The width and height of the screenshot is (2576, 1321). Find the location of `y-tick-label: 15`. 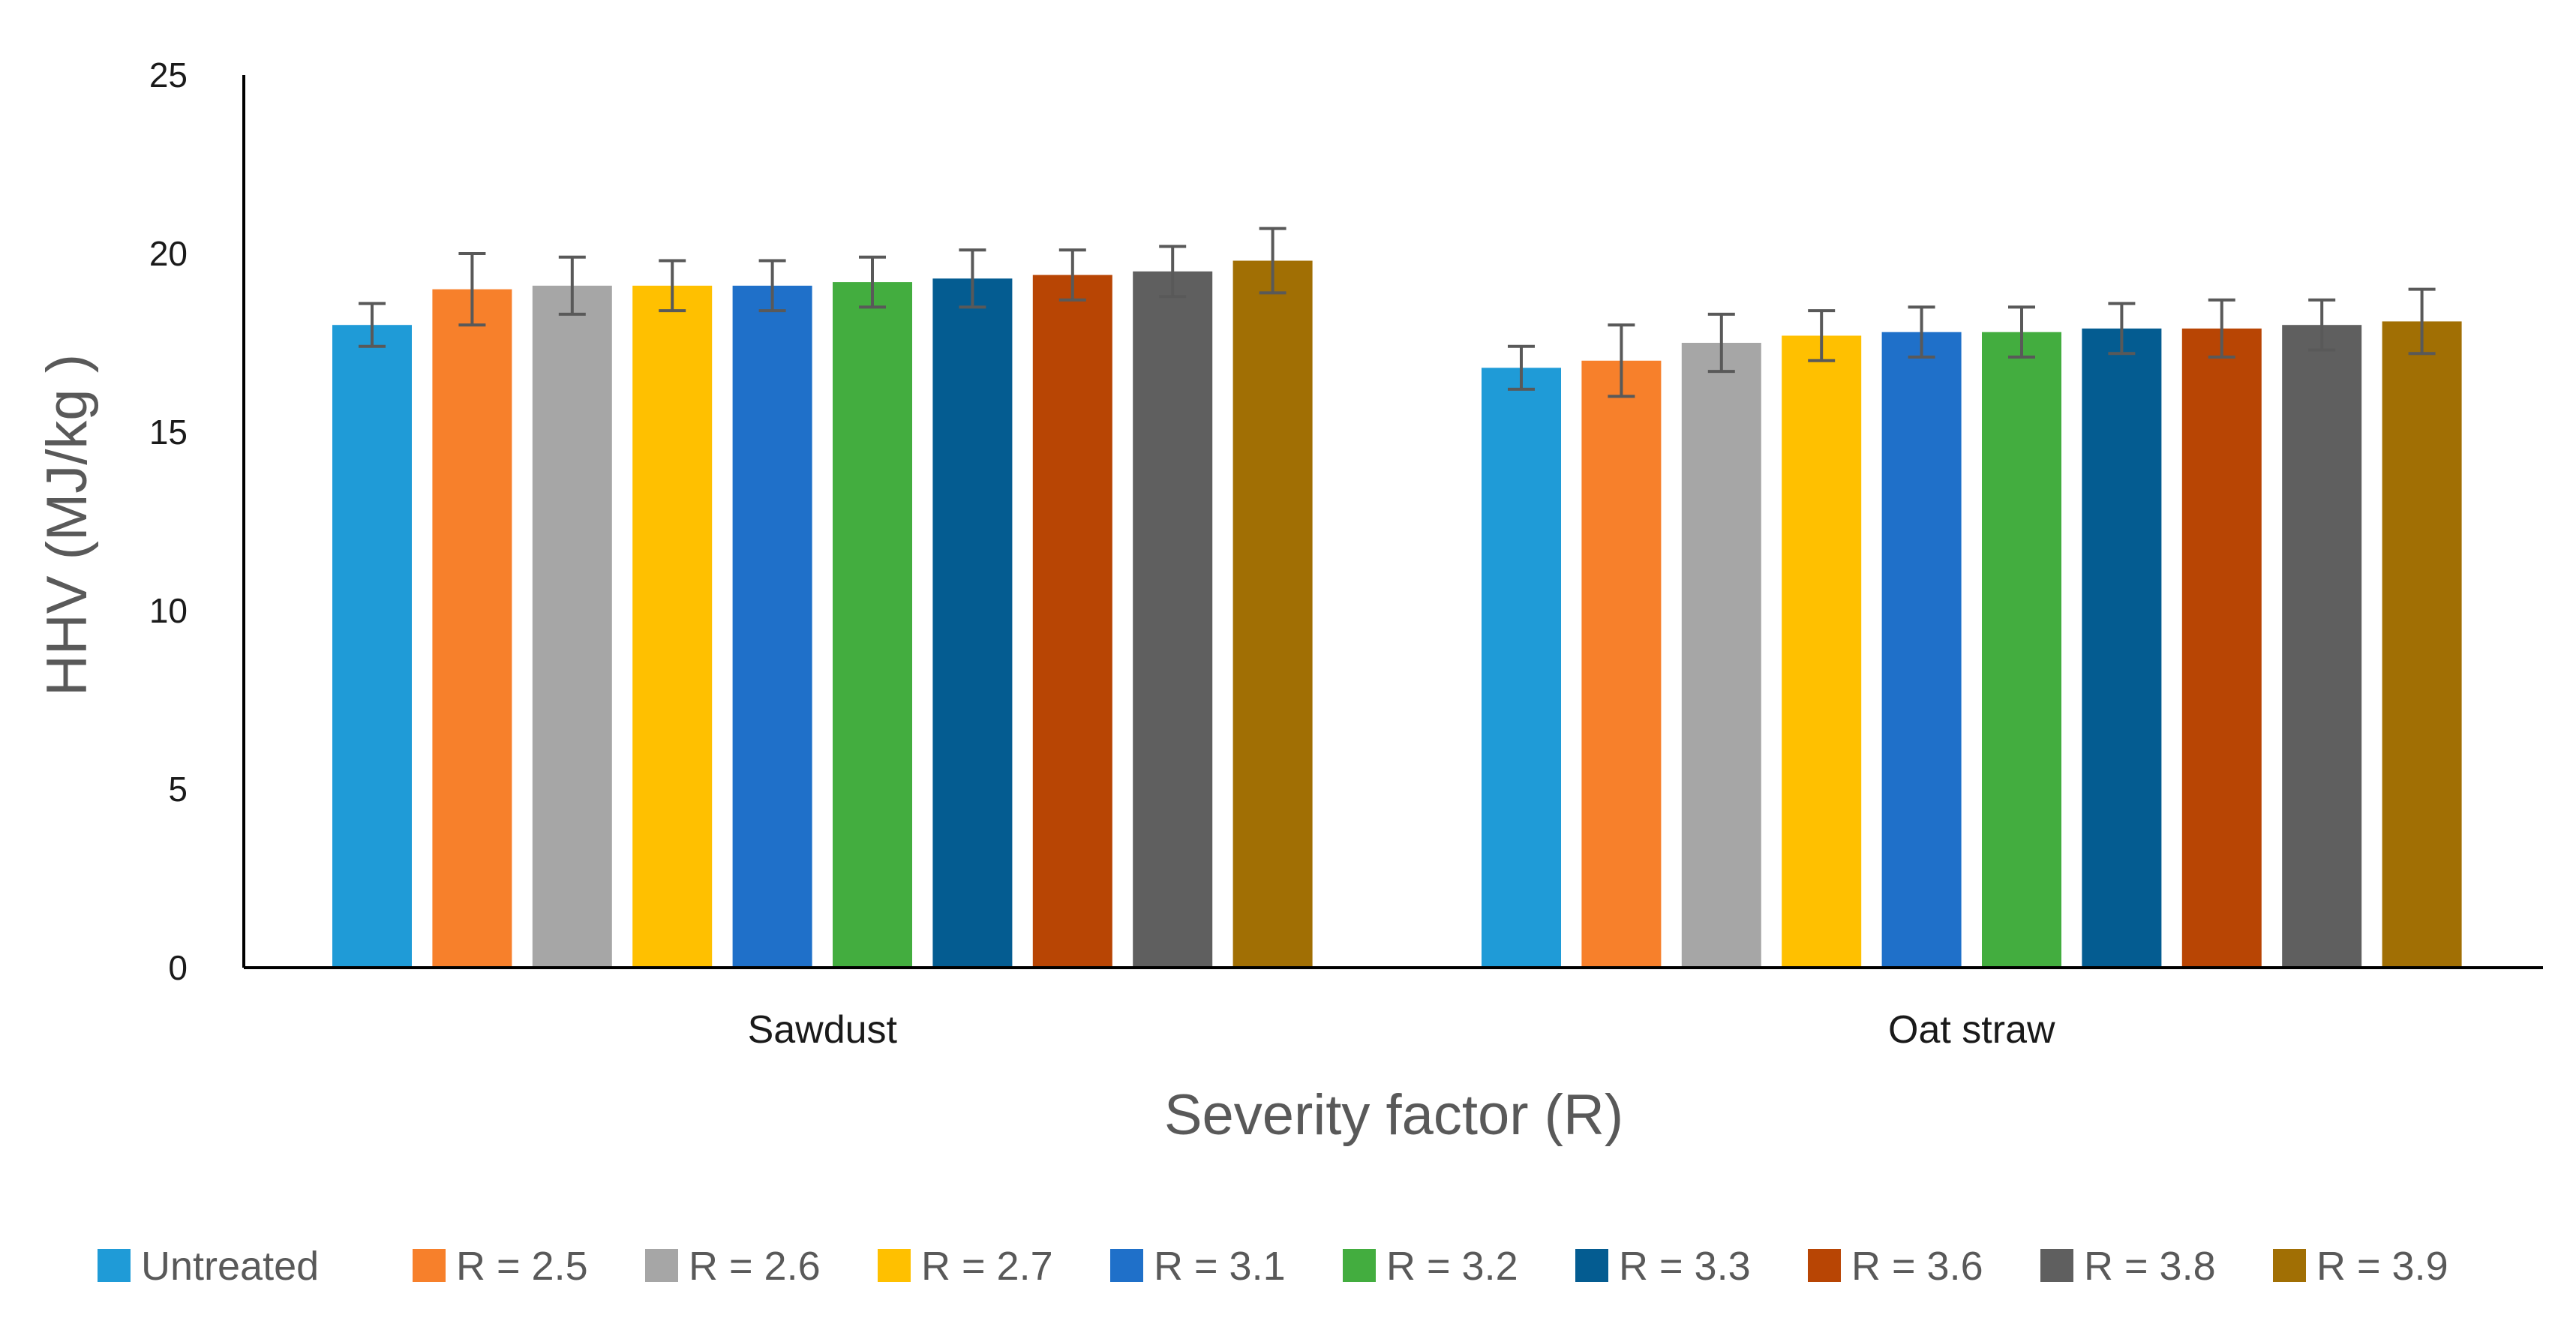

y-tick-label: 15 is located at coordinates (168, 433).